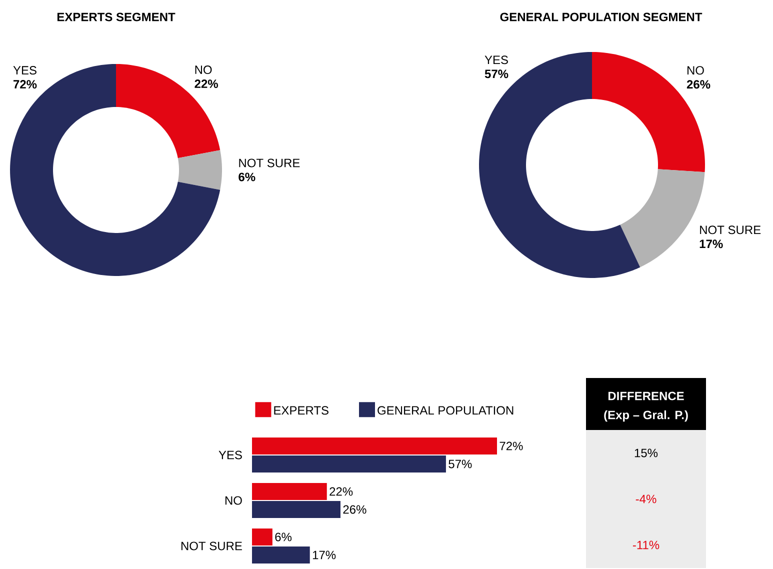  Describe the element at coordinates (646, 453) in the screenshot. I see `text: 15%` at that location.